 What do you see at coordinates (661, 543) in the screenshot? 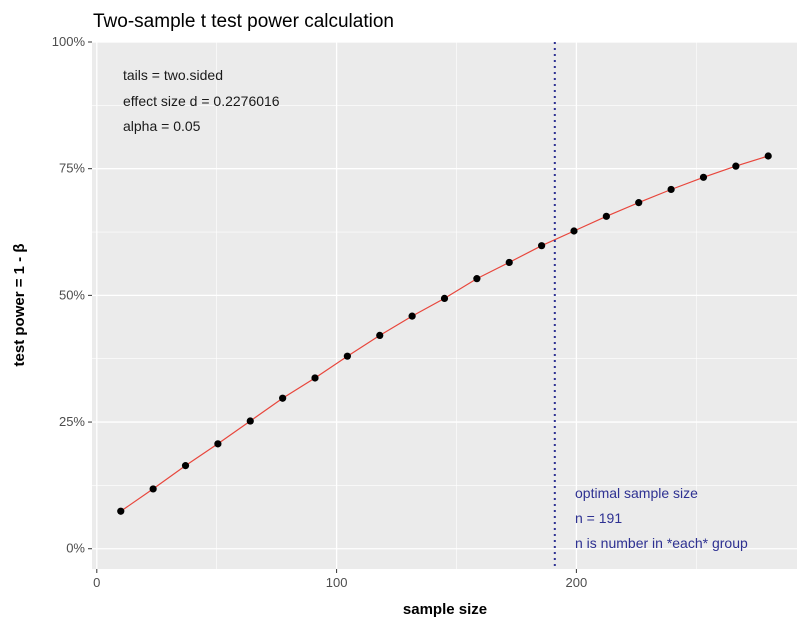
I see `optimal-note: n is number in *each* group` at bounding box center [661, 543].